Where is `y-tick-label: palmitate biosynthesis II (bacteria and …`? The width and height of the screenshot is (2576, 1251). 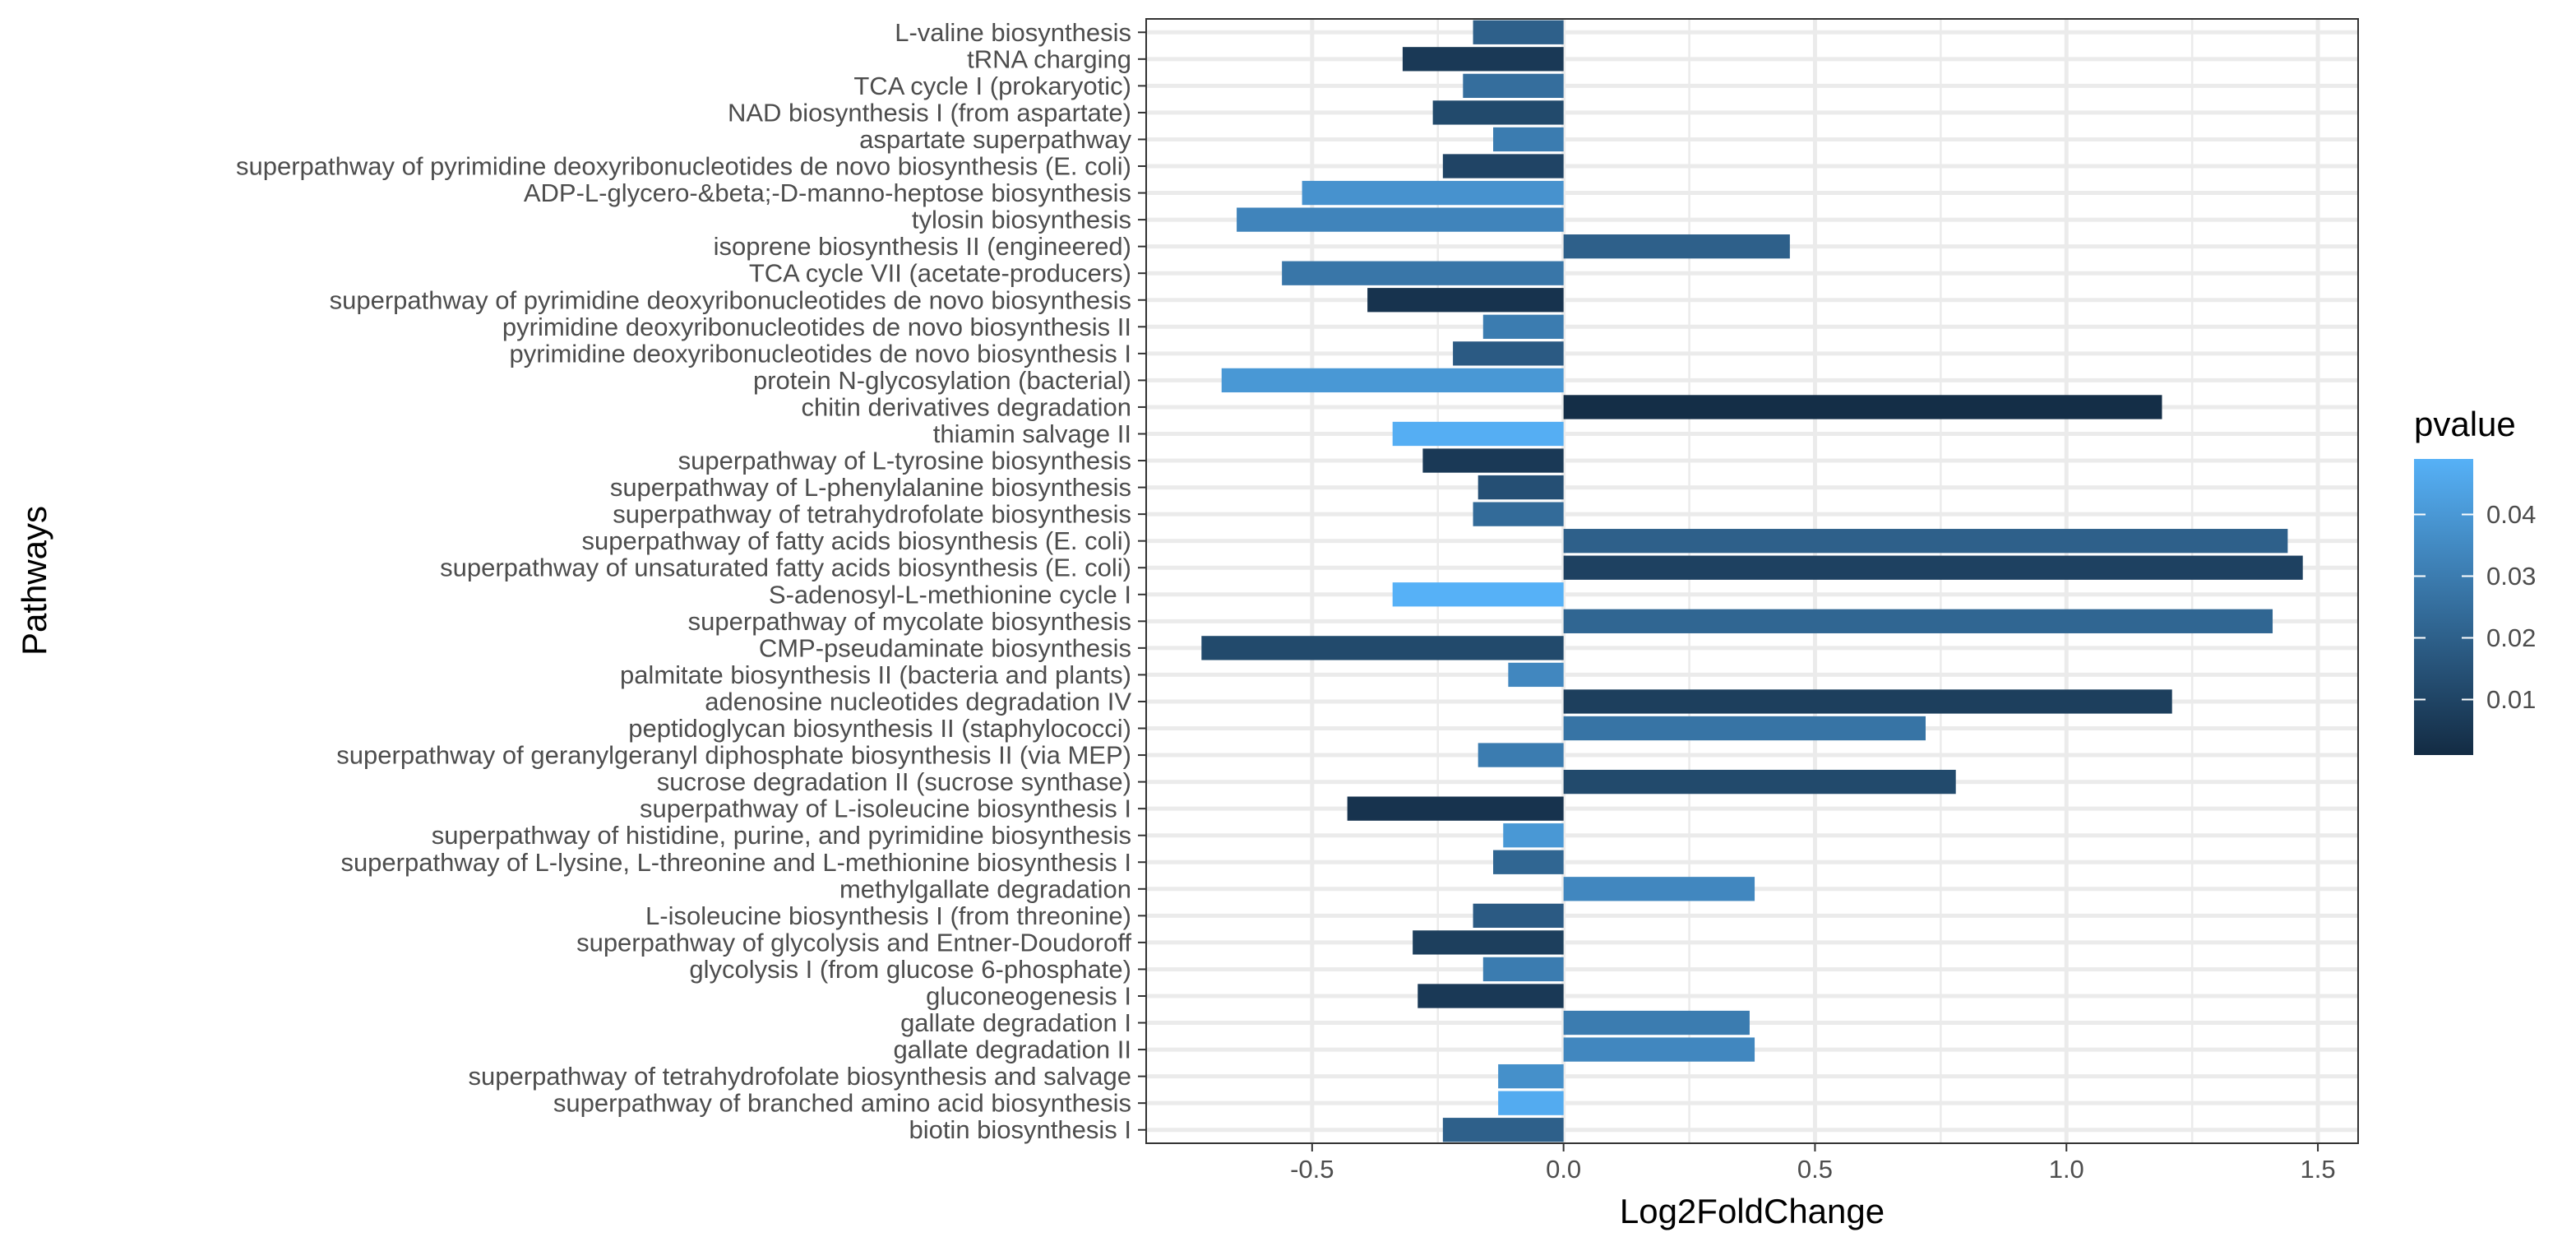
y-tick-label: palmitate biosynthesis II (bacteria and … is located at coordinates (875, 674).